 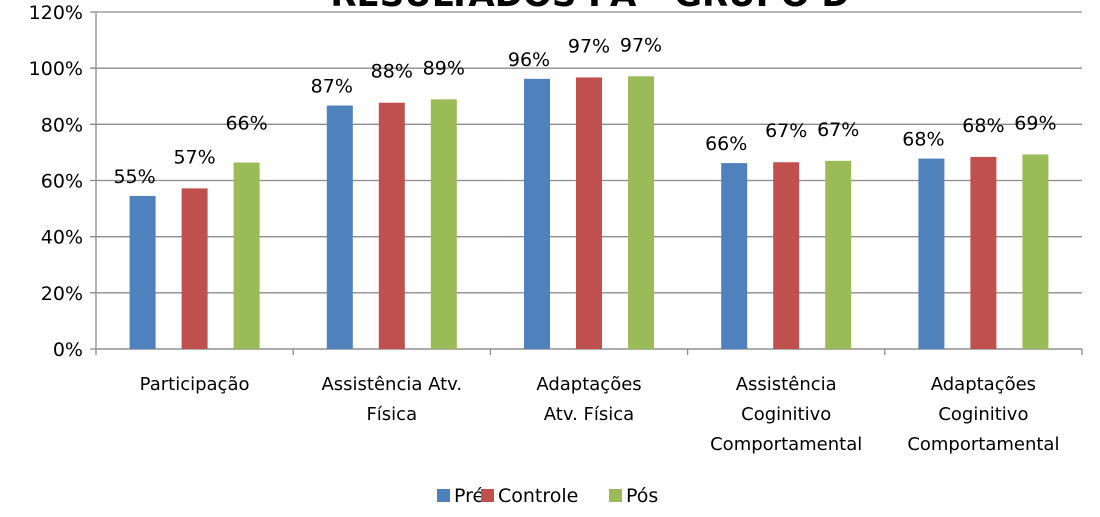 I want to click on data-label: 69%, so click(x=1035, y=123).